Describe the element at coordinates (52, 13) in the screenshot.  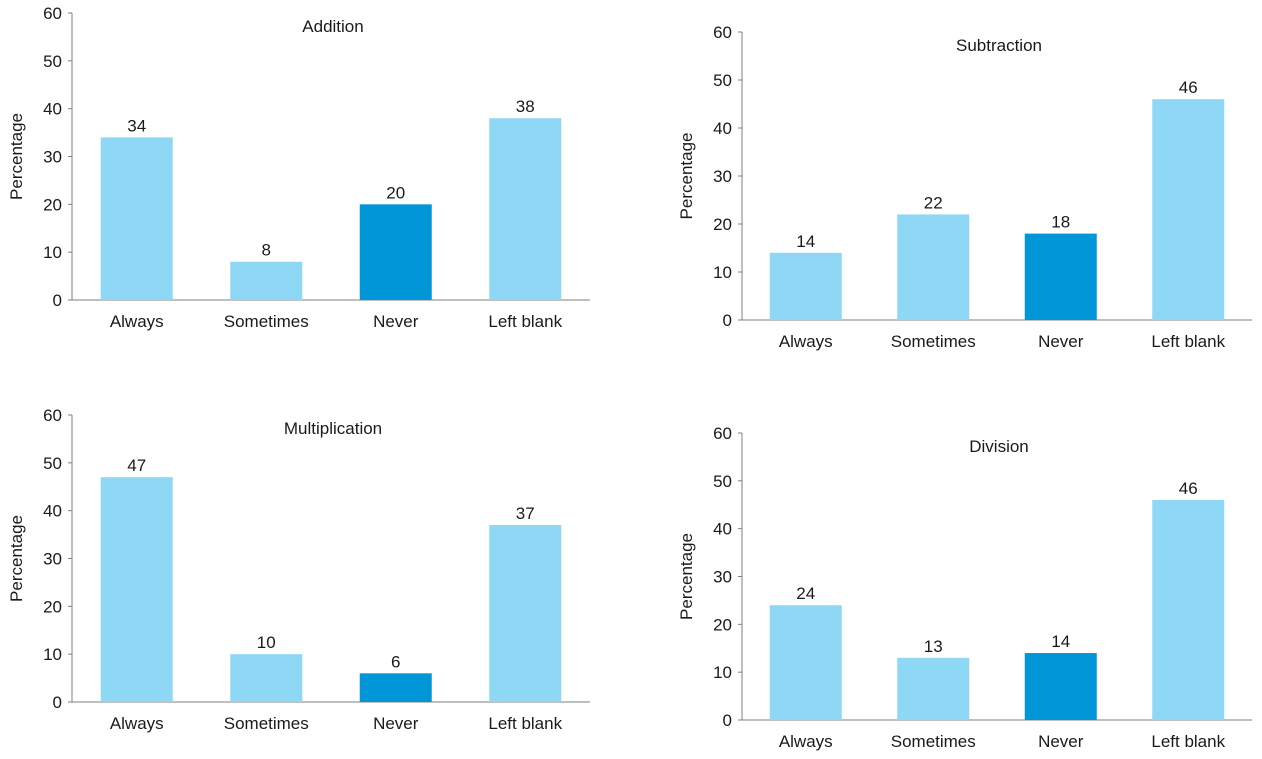
I see `chart-0-y-tick-label: 60` at that location.